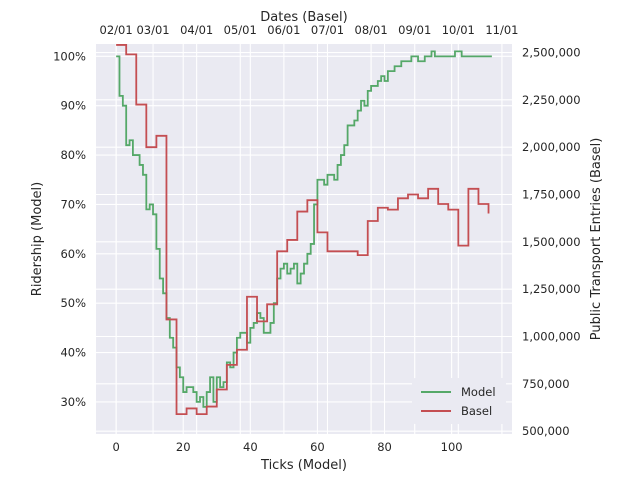 Image resolution: width=640 pixels, height=480 pixels. I want to click on right-tick-label: 1,750,000, so click(551, 195).